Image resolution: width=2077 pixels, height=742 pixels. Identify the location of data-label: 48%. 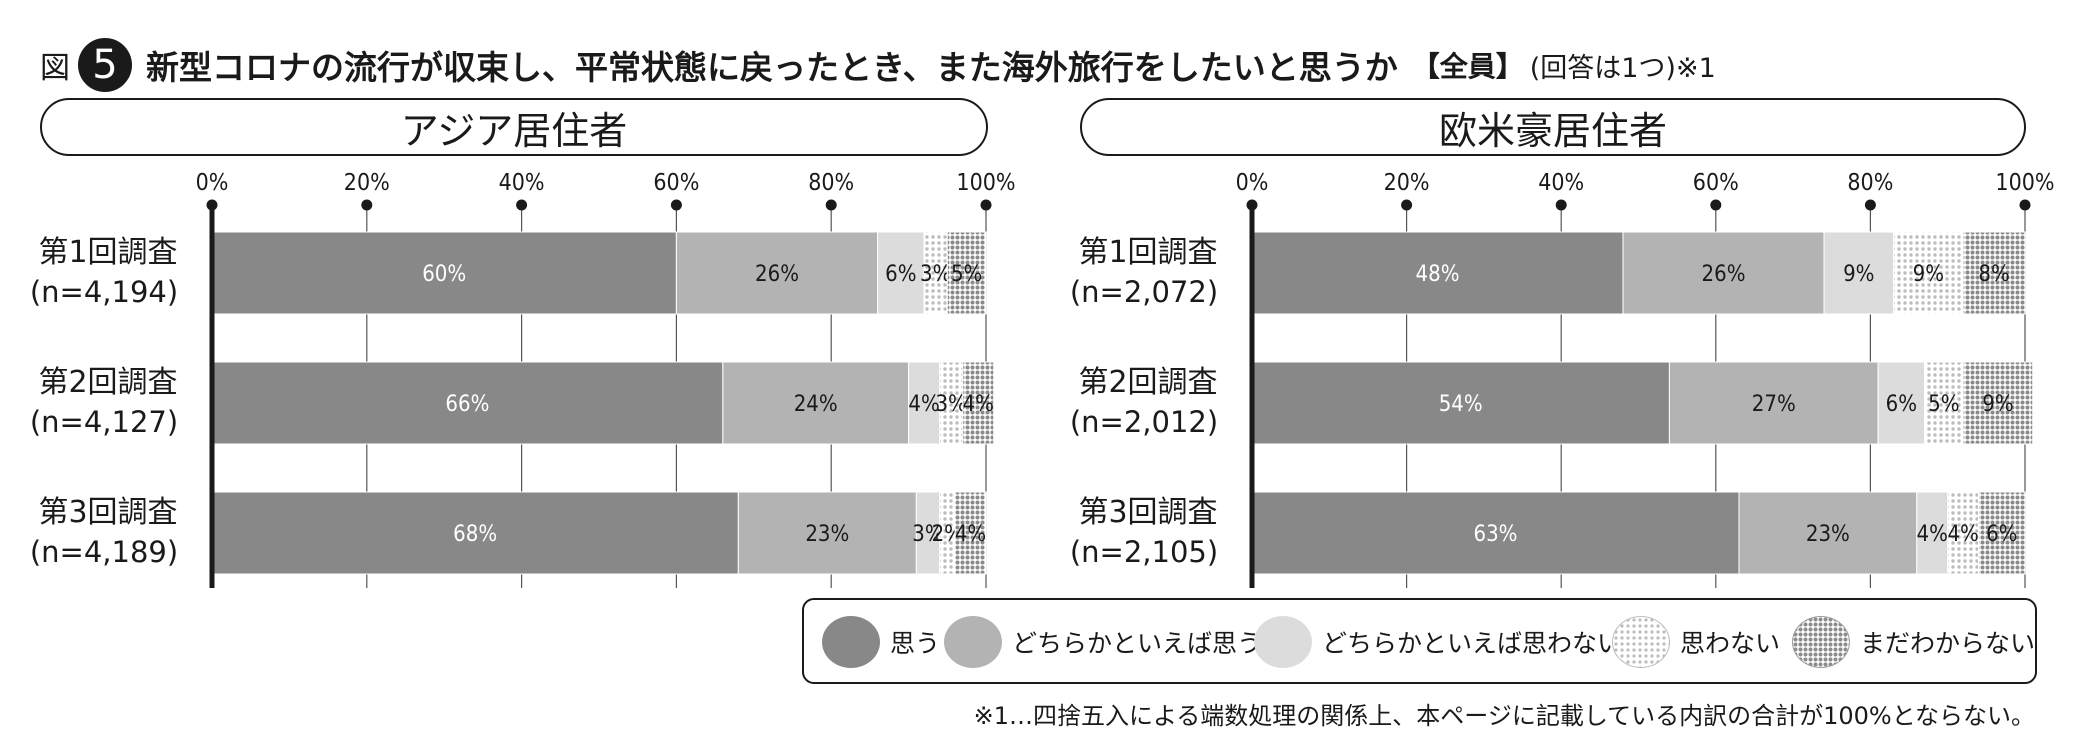
(1438, 274).